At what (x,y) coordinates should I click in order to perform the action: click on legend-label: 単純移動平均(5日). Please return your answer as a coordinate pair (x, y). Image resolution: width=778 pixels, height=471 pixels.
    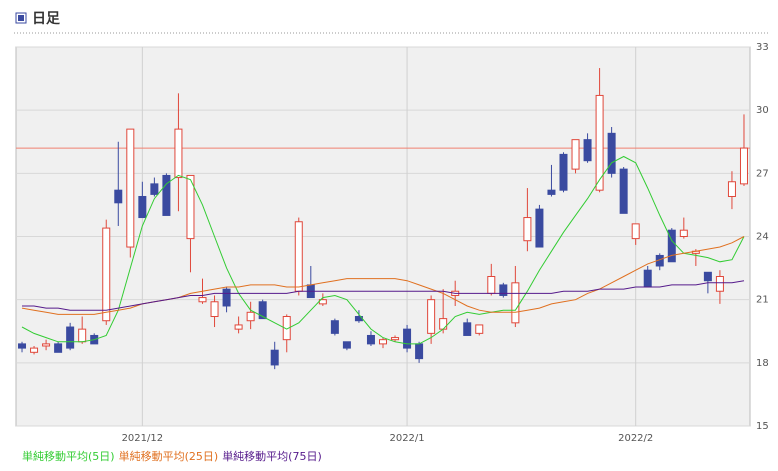
    Looking at the image, I should click on (68, 456).